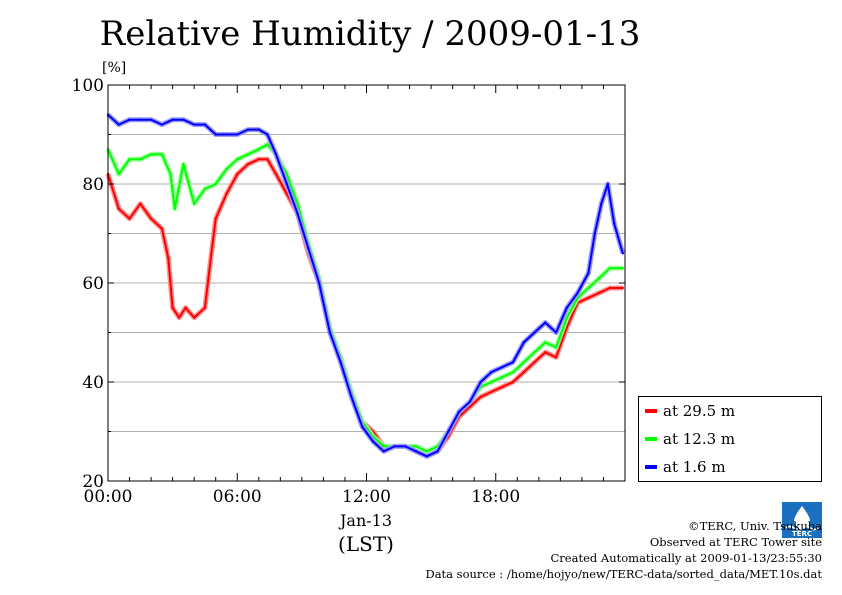  Describe the element at coordinates (366, 497) in the screenshot. I see `x-tick-label: 12:00` at that location.